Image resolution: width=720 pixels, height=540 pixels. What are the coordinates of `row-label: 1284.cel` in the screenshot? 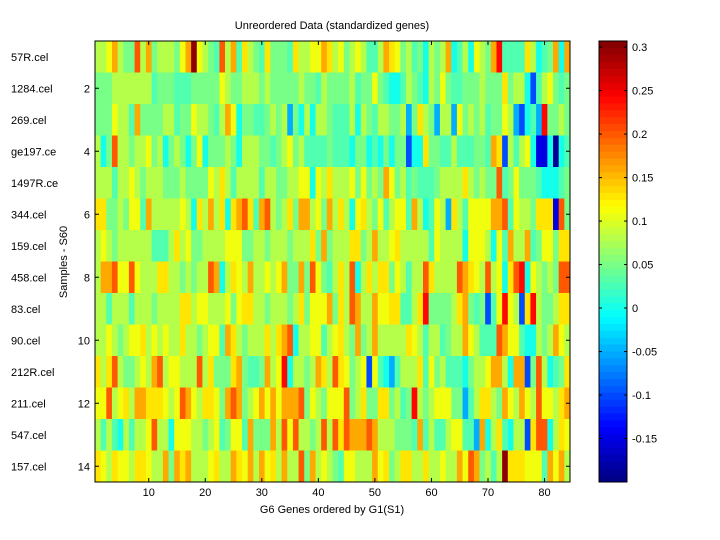 It's located at (32, 89).